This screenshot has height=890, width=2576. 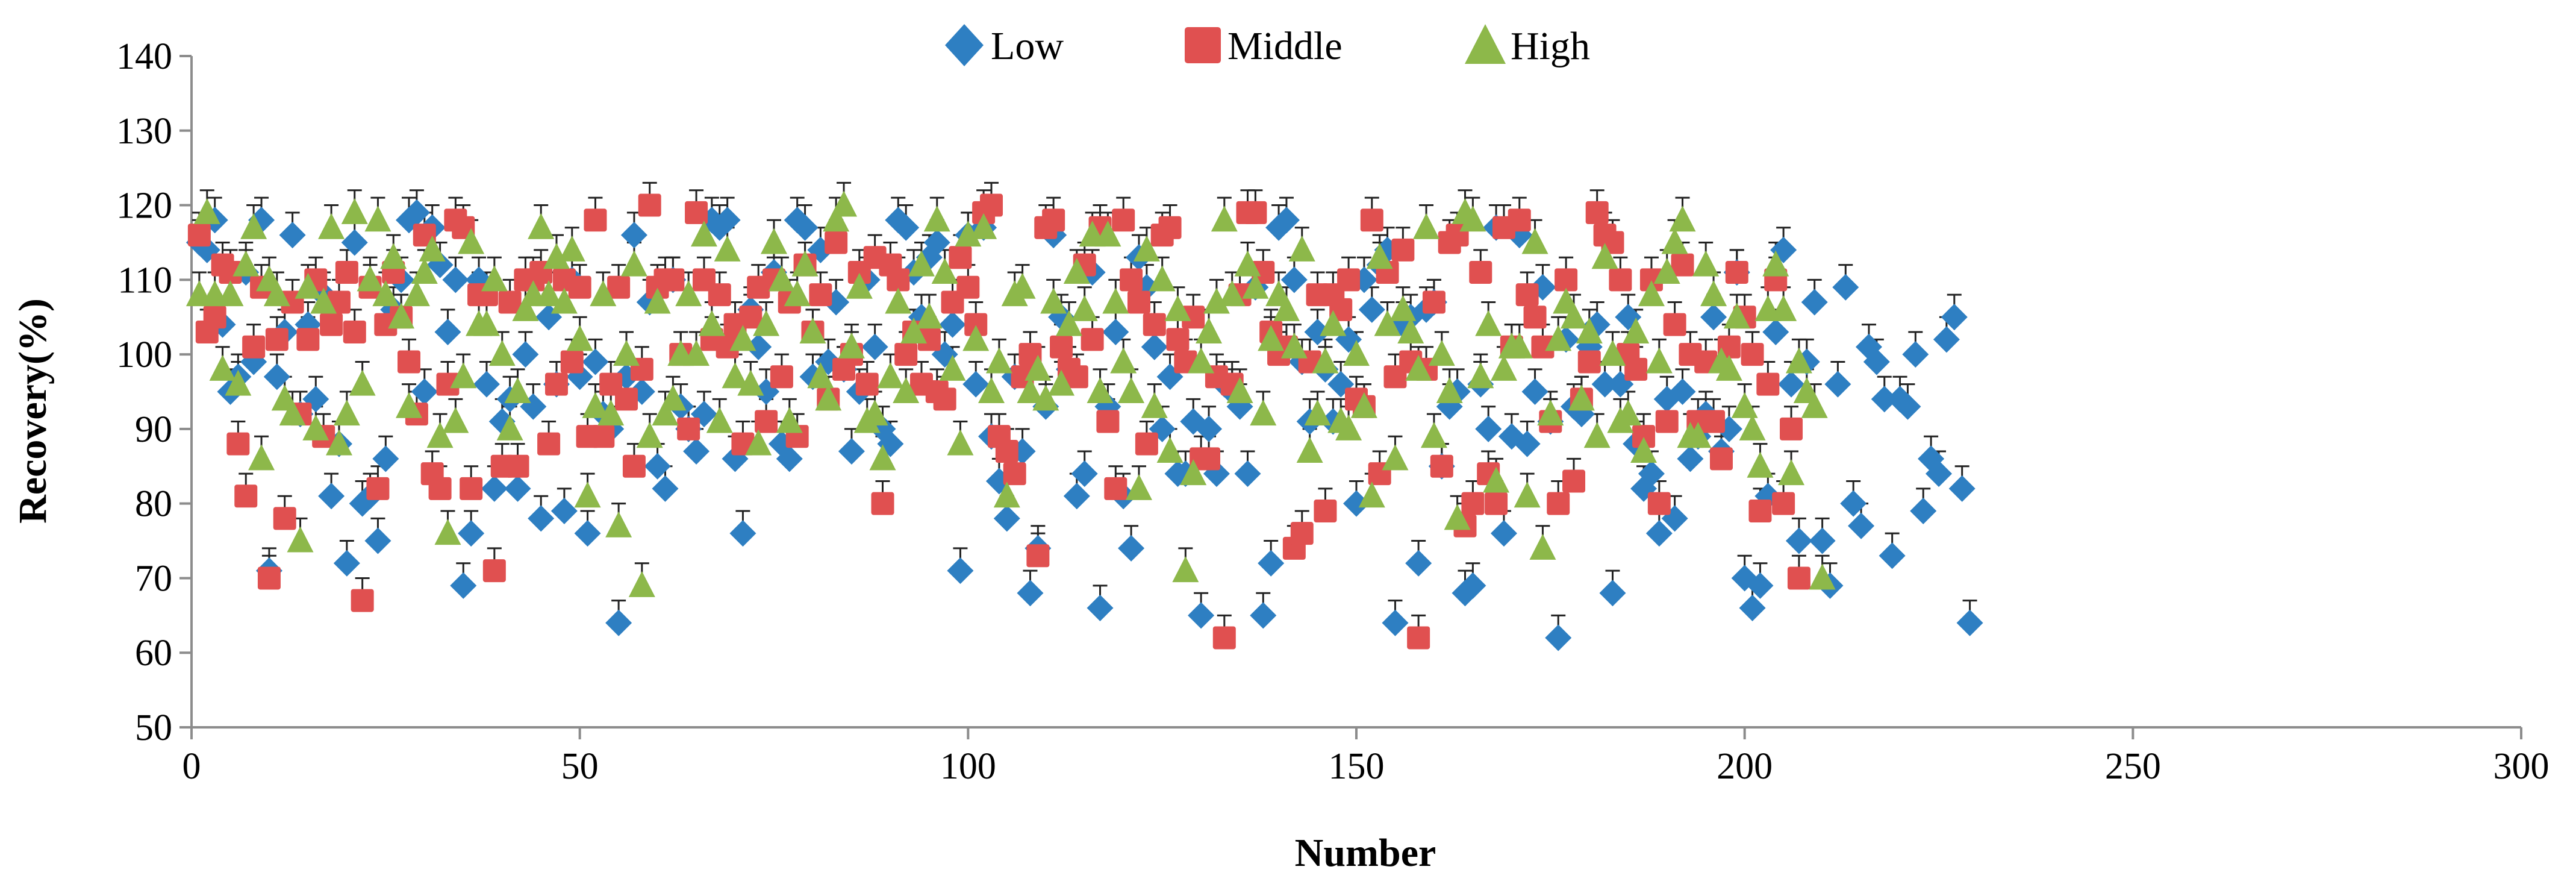 I want to click on y-tick-label: 60, so click(x=153, y=653).